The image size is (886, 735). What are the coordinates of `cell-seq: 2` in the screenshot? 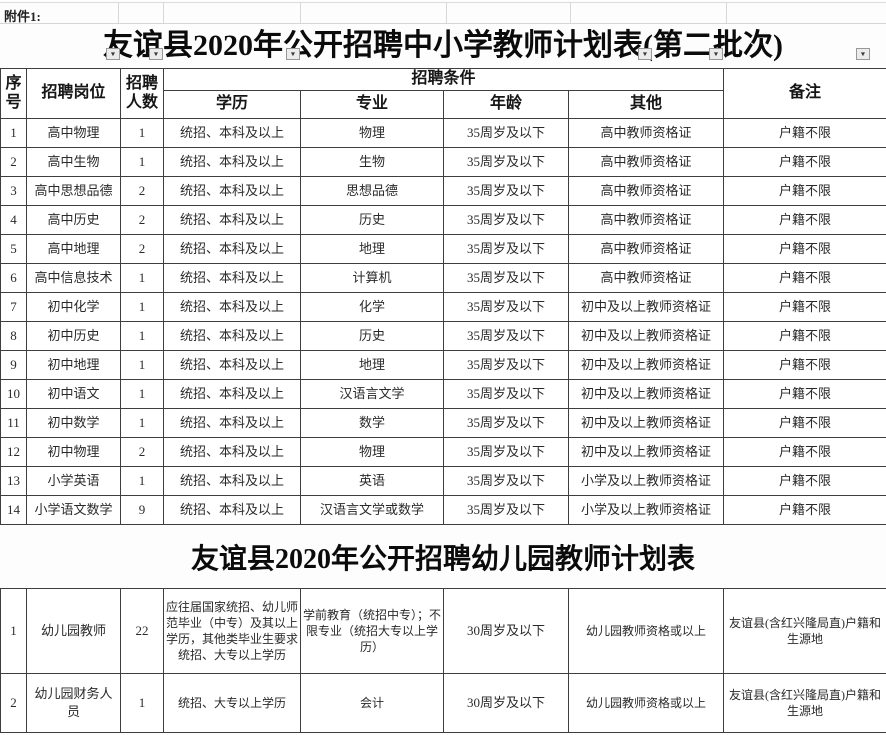 It's located at (13, 703).